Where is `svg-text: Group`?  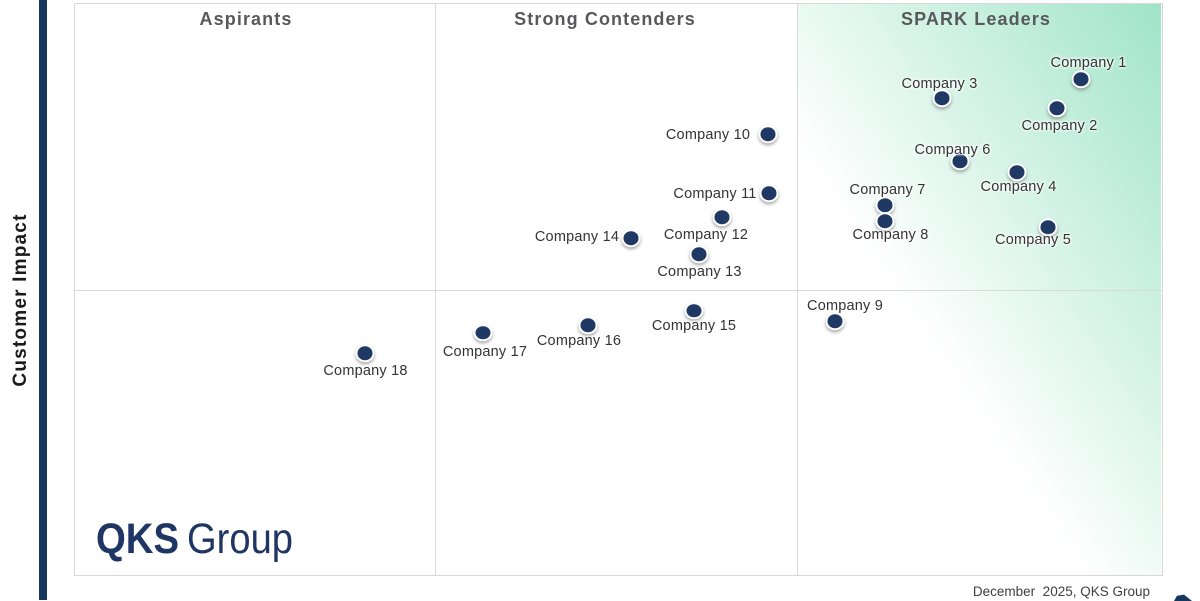
svg-text: Group is located at coordinates (240, 539).